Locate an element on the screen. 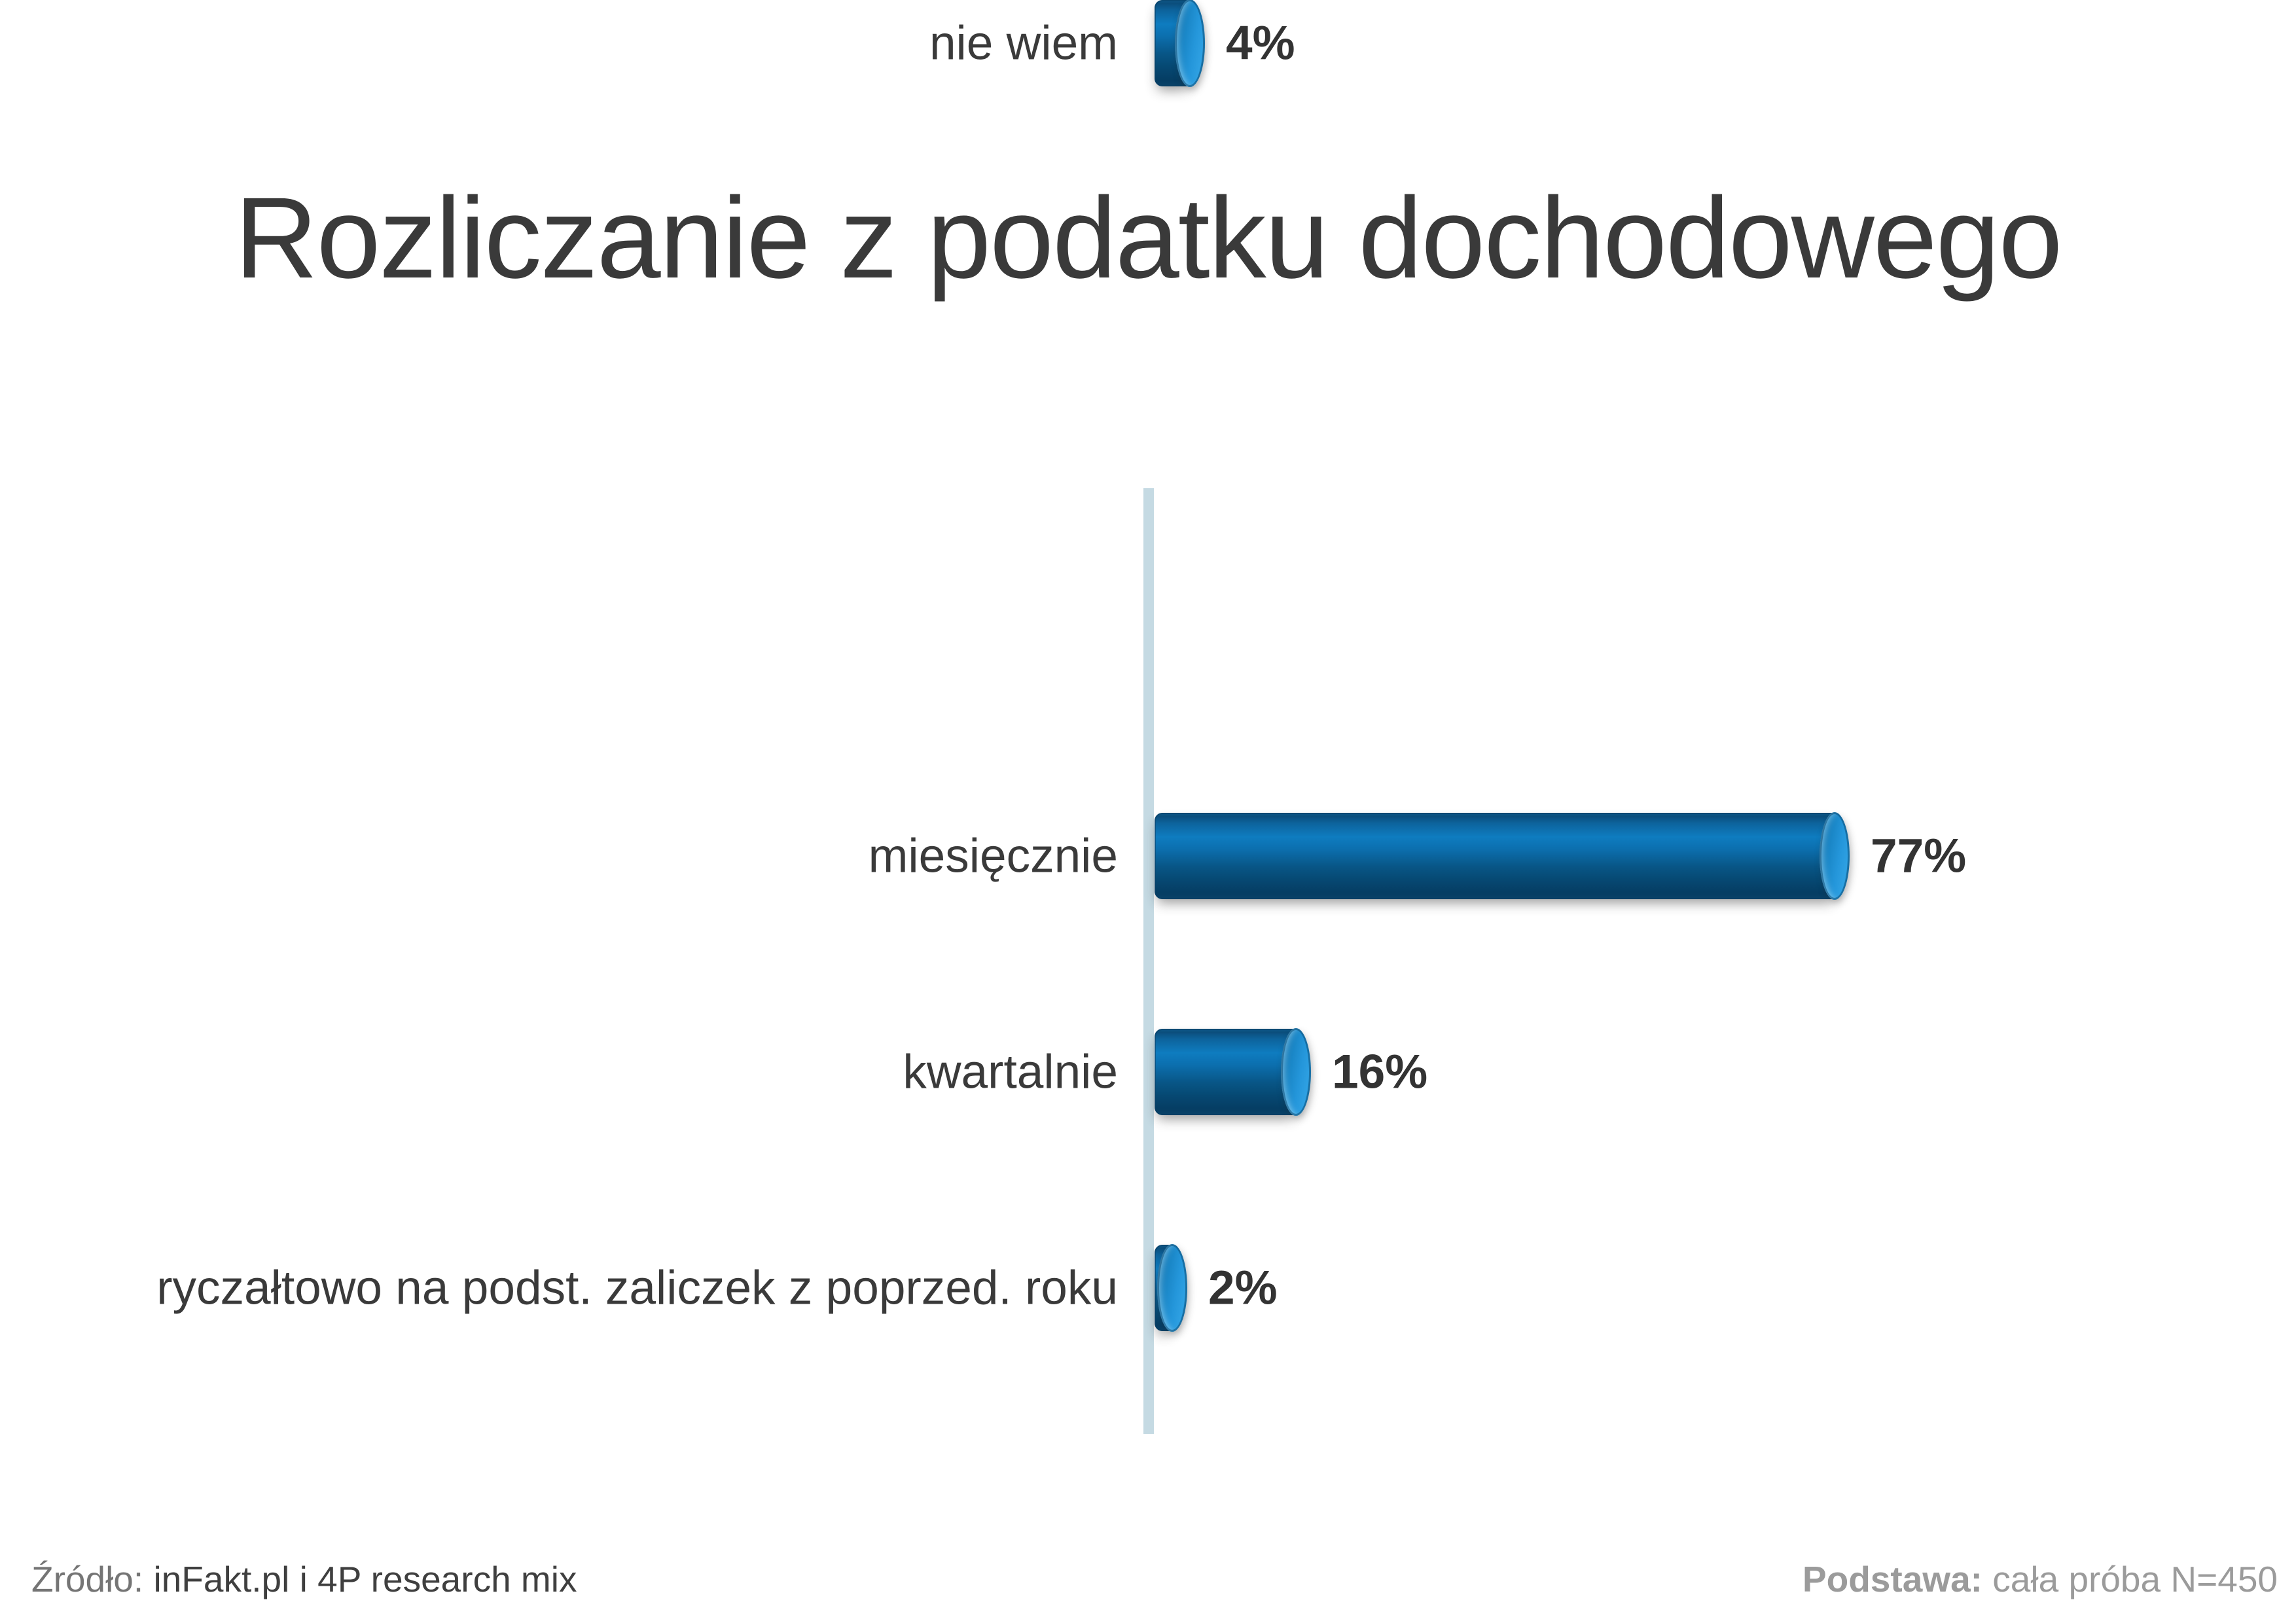  bar-kwartalnie is located at coordinates (1233, 1072).